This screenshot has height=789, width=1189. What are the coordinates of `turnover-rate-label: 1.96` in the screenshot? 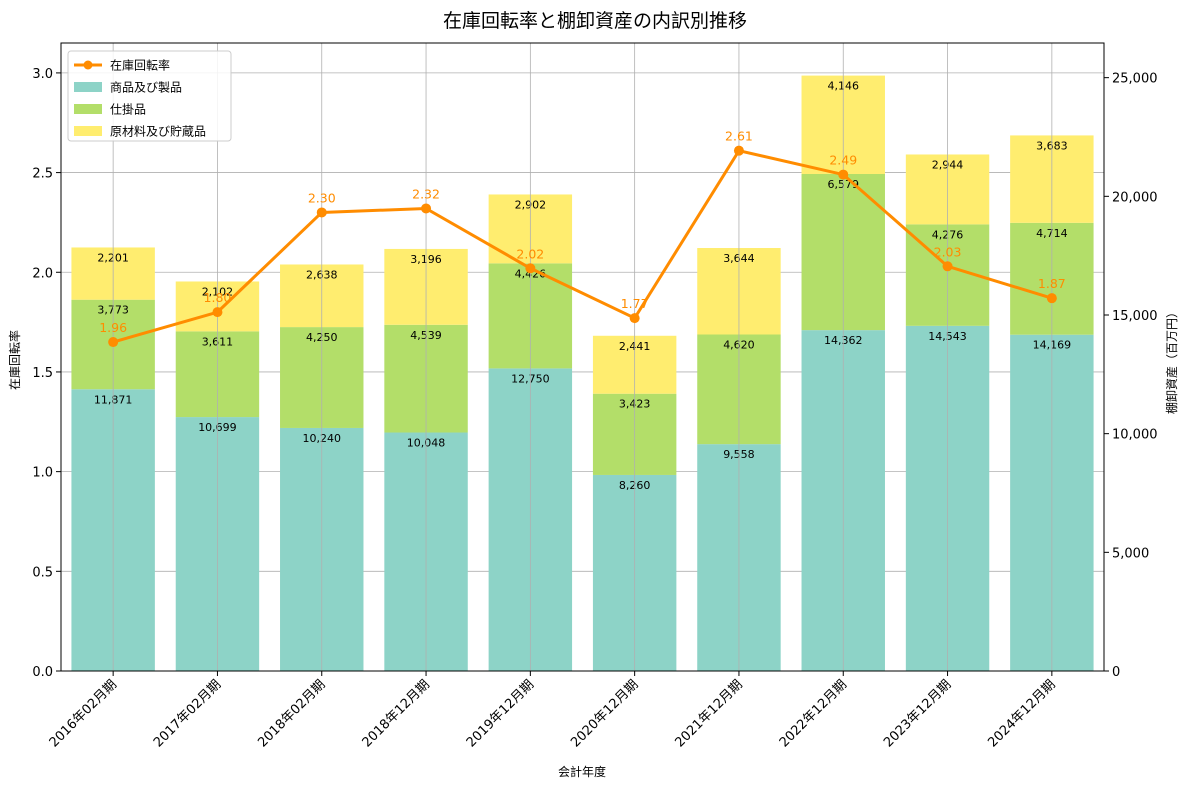 It's located at (113, 327).